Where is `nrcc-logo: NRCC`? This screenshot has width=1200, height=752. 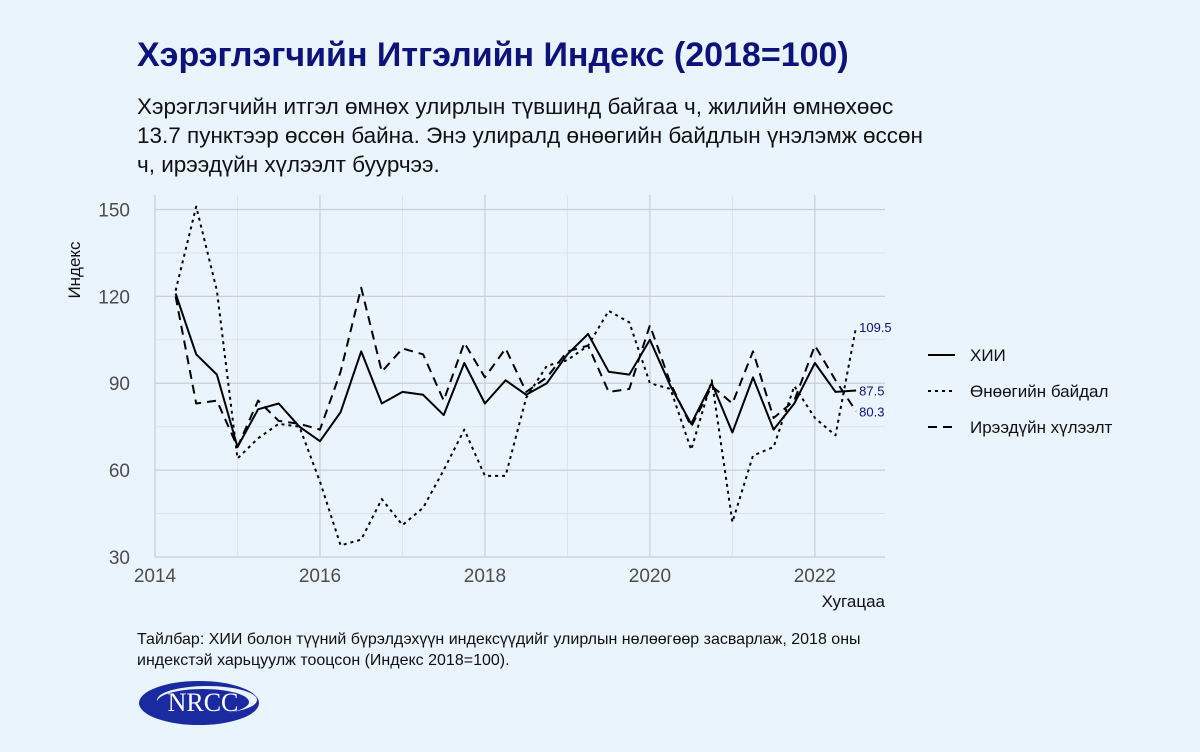
nrcc-logo: NRCC is located at coordinates (199, 703).